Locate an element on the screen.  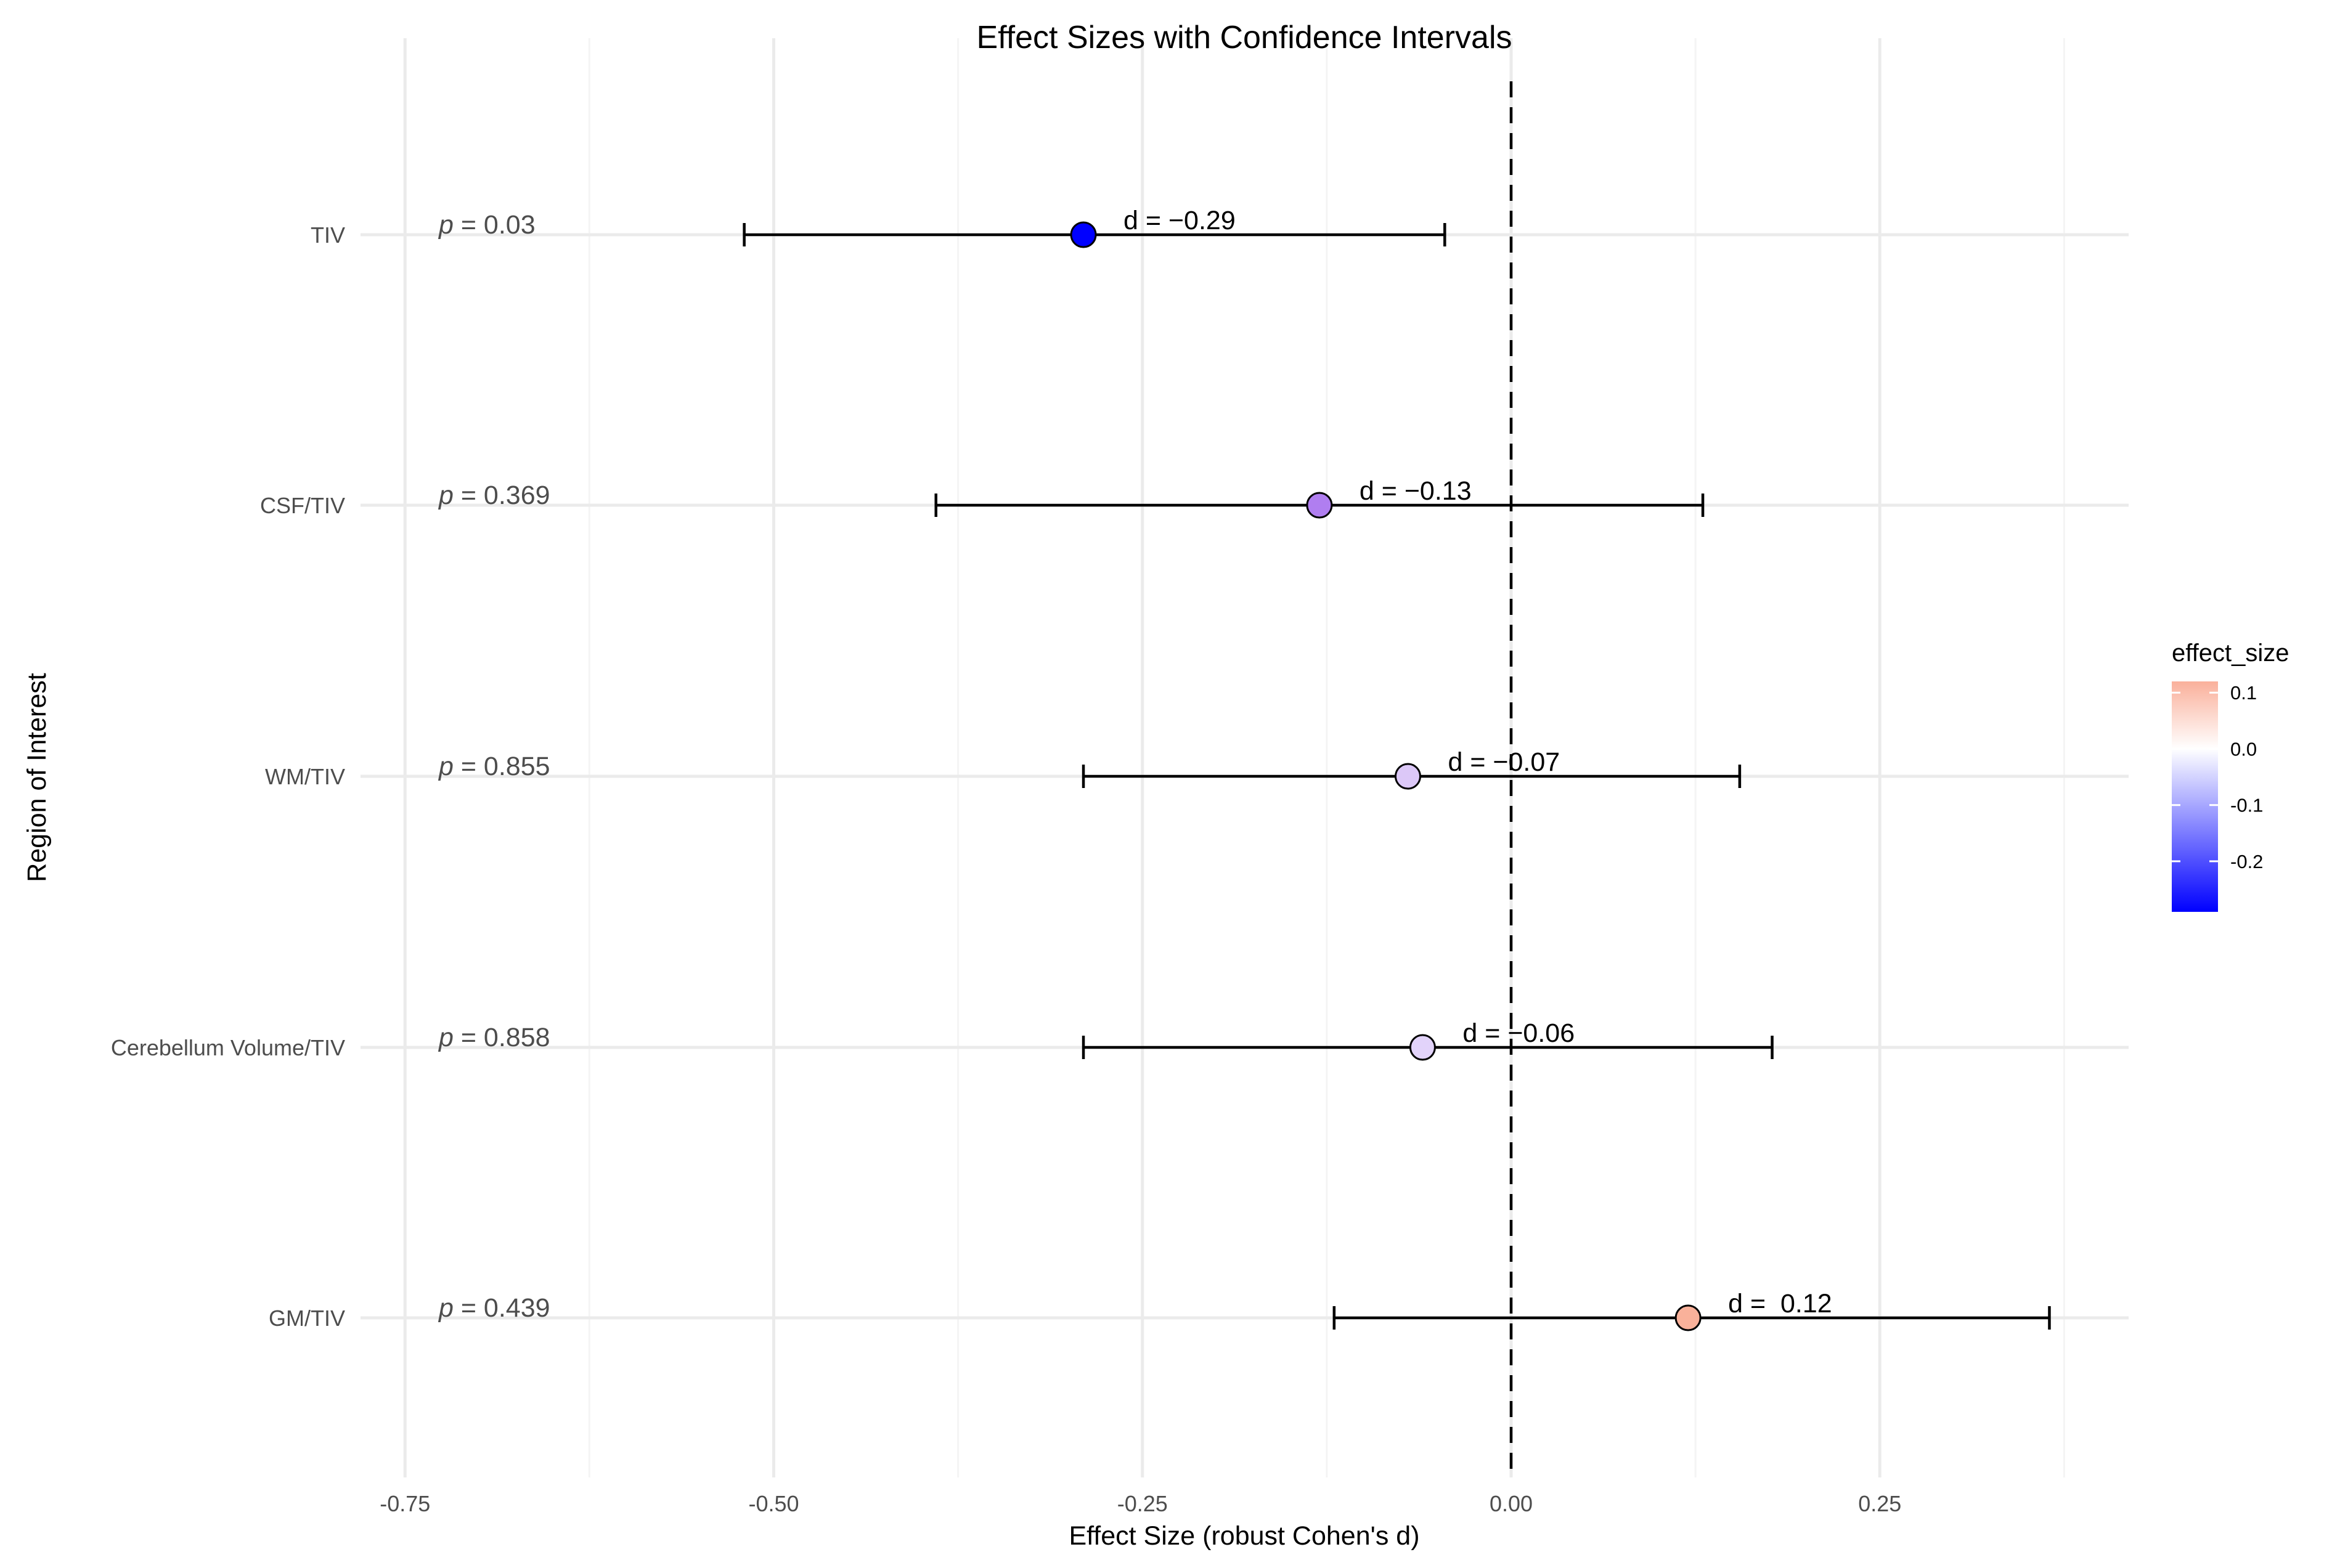
y-tick-label: TIV is located at coordinates (328, 235).